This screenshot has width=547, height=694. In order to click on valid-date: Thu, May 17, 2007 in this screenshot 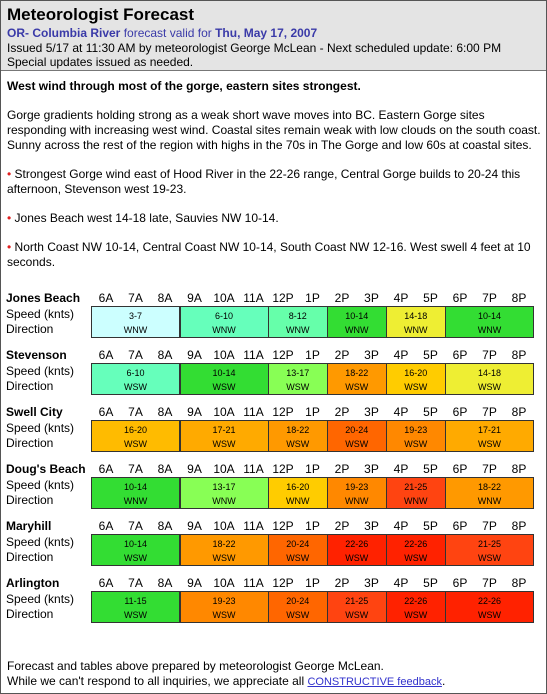, I will do `click(266, 33)`.